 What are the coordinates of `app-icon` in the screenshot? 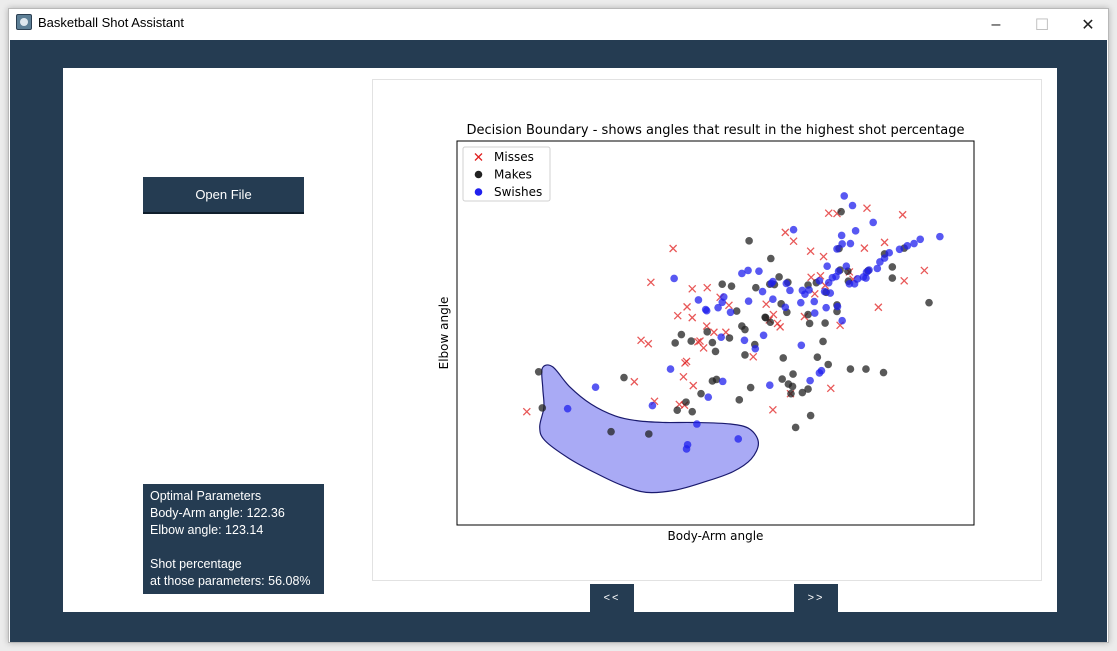 It's located at (24, 22).